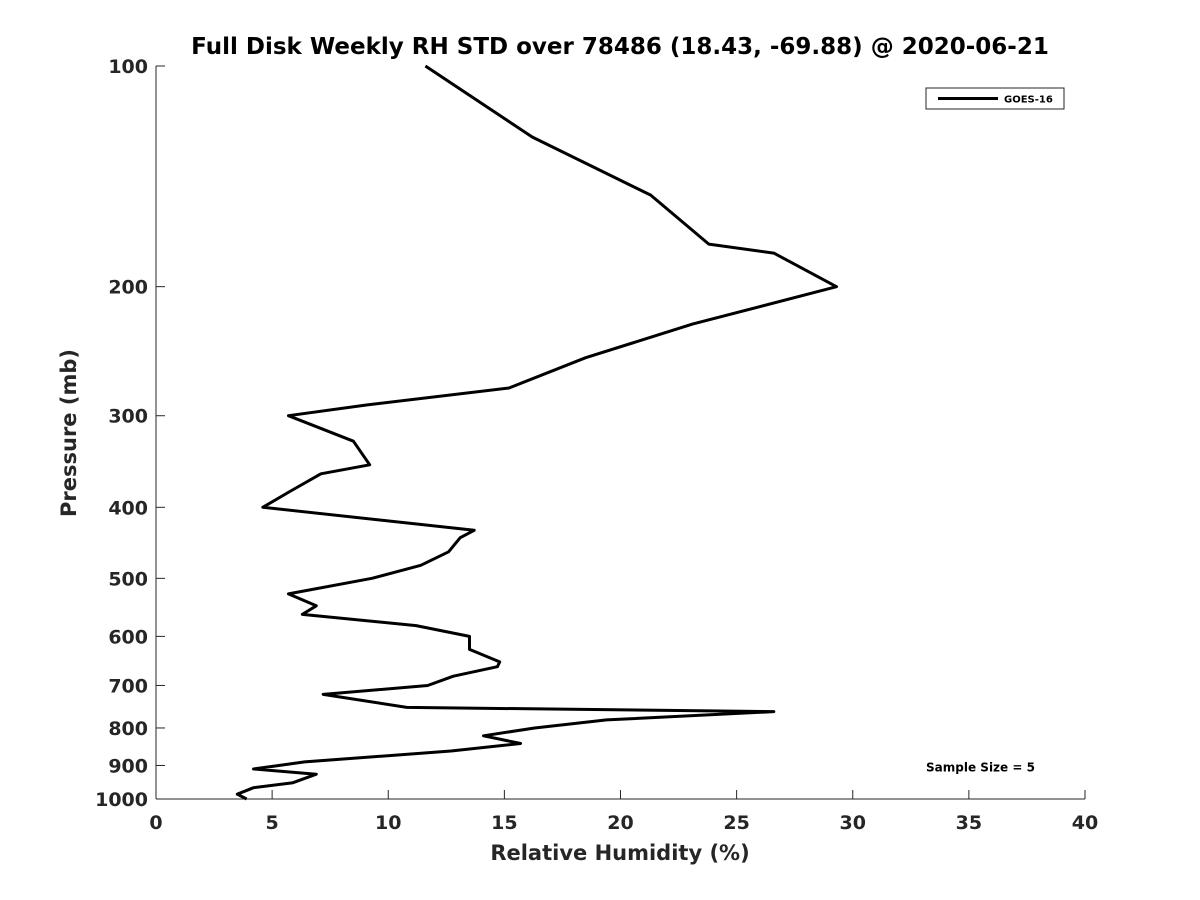 The width and height of the screenshot is (1200, 900). I want to click on y-tick-label: 300, so click(128, 417).